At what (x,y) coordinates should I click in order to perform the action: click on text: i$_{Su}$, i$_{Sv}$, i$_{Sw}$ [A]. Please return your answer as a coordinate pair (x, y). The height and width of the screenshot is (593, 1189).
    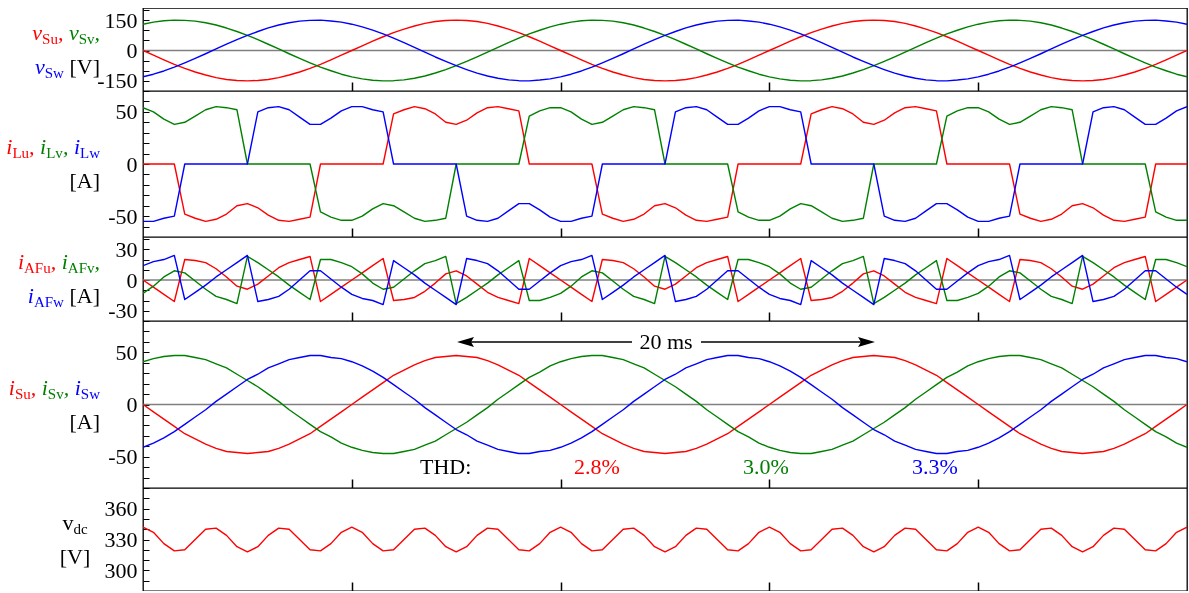
    Looking at the image, I should click on (54, 404).